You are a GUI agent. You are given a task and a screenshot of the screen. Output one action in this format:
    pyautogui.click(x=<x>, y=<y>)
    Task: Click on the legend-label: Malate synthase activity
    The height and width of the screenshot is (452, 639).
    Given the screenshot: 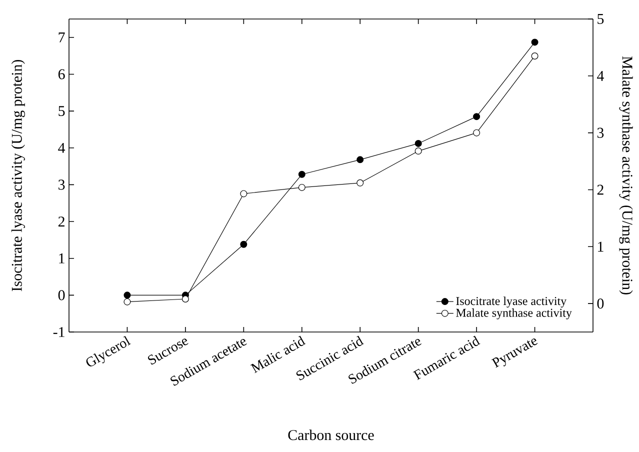 What is the action you would take?
    pyautogui.click(x=514, y=314)
    